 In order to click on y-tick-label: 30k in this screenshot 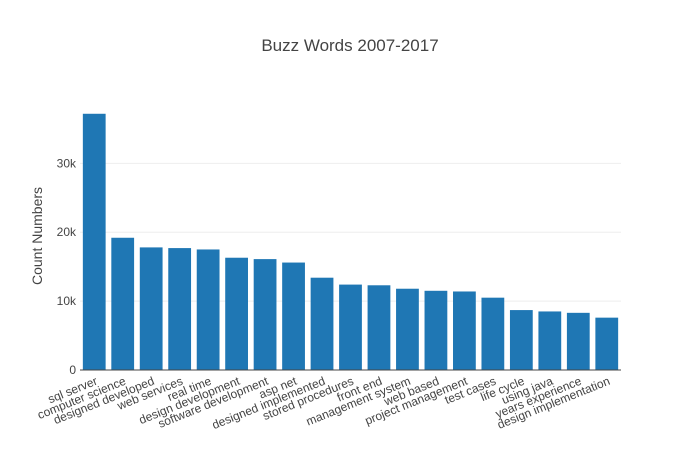, I will do `click(67, 163)`.